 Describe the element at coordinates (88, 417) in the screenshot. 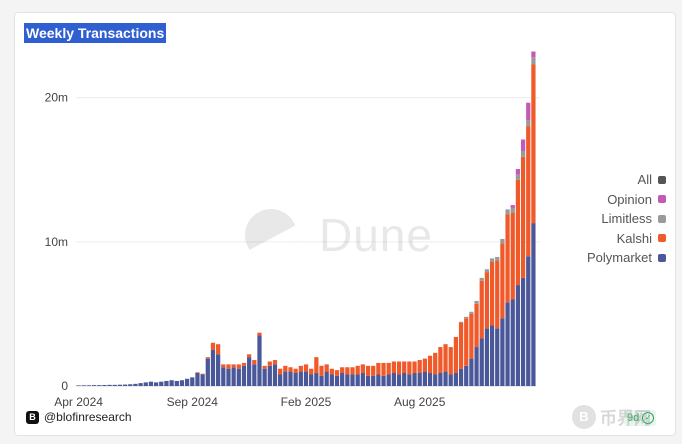

I see `author-handle: @blofinresearch` at that location.